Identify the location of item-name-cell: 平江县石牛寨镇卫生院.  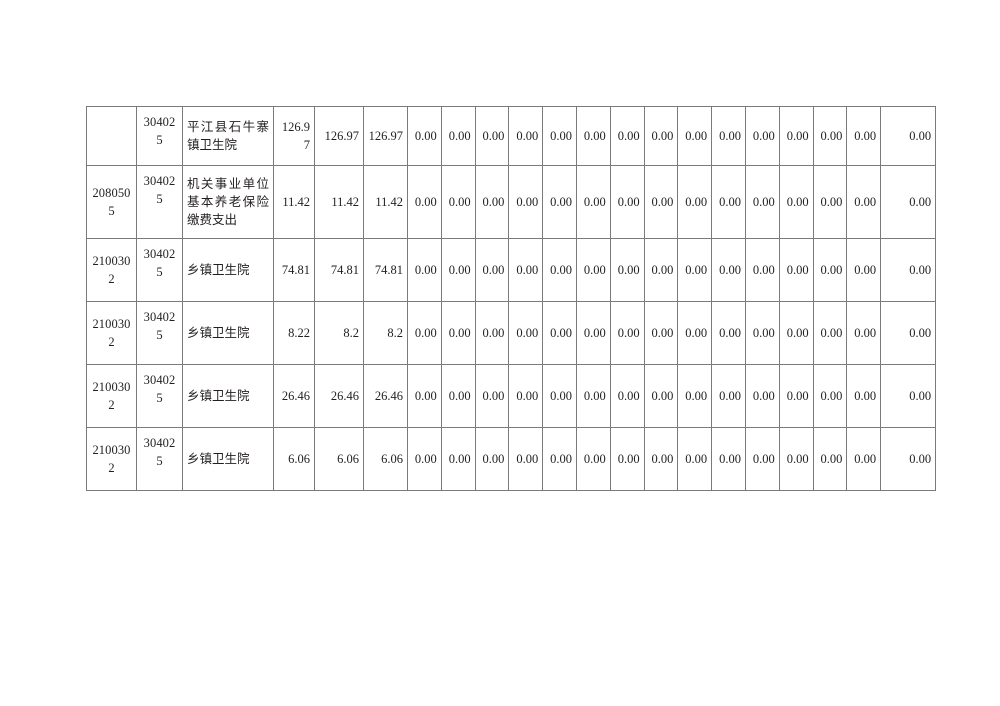
(228, 136).